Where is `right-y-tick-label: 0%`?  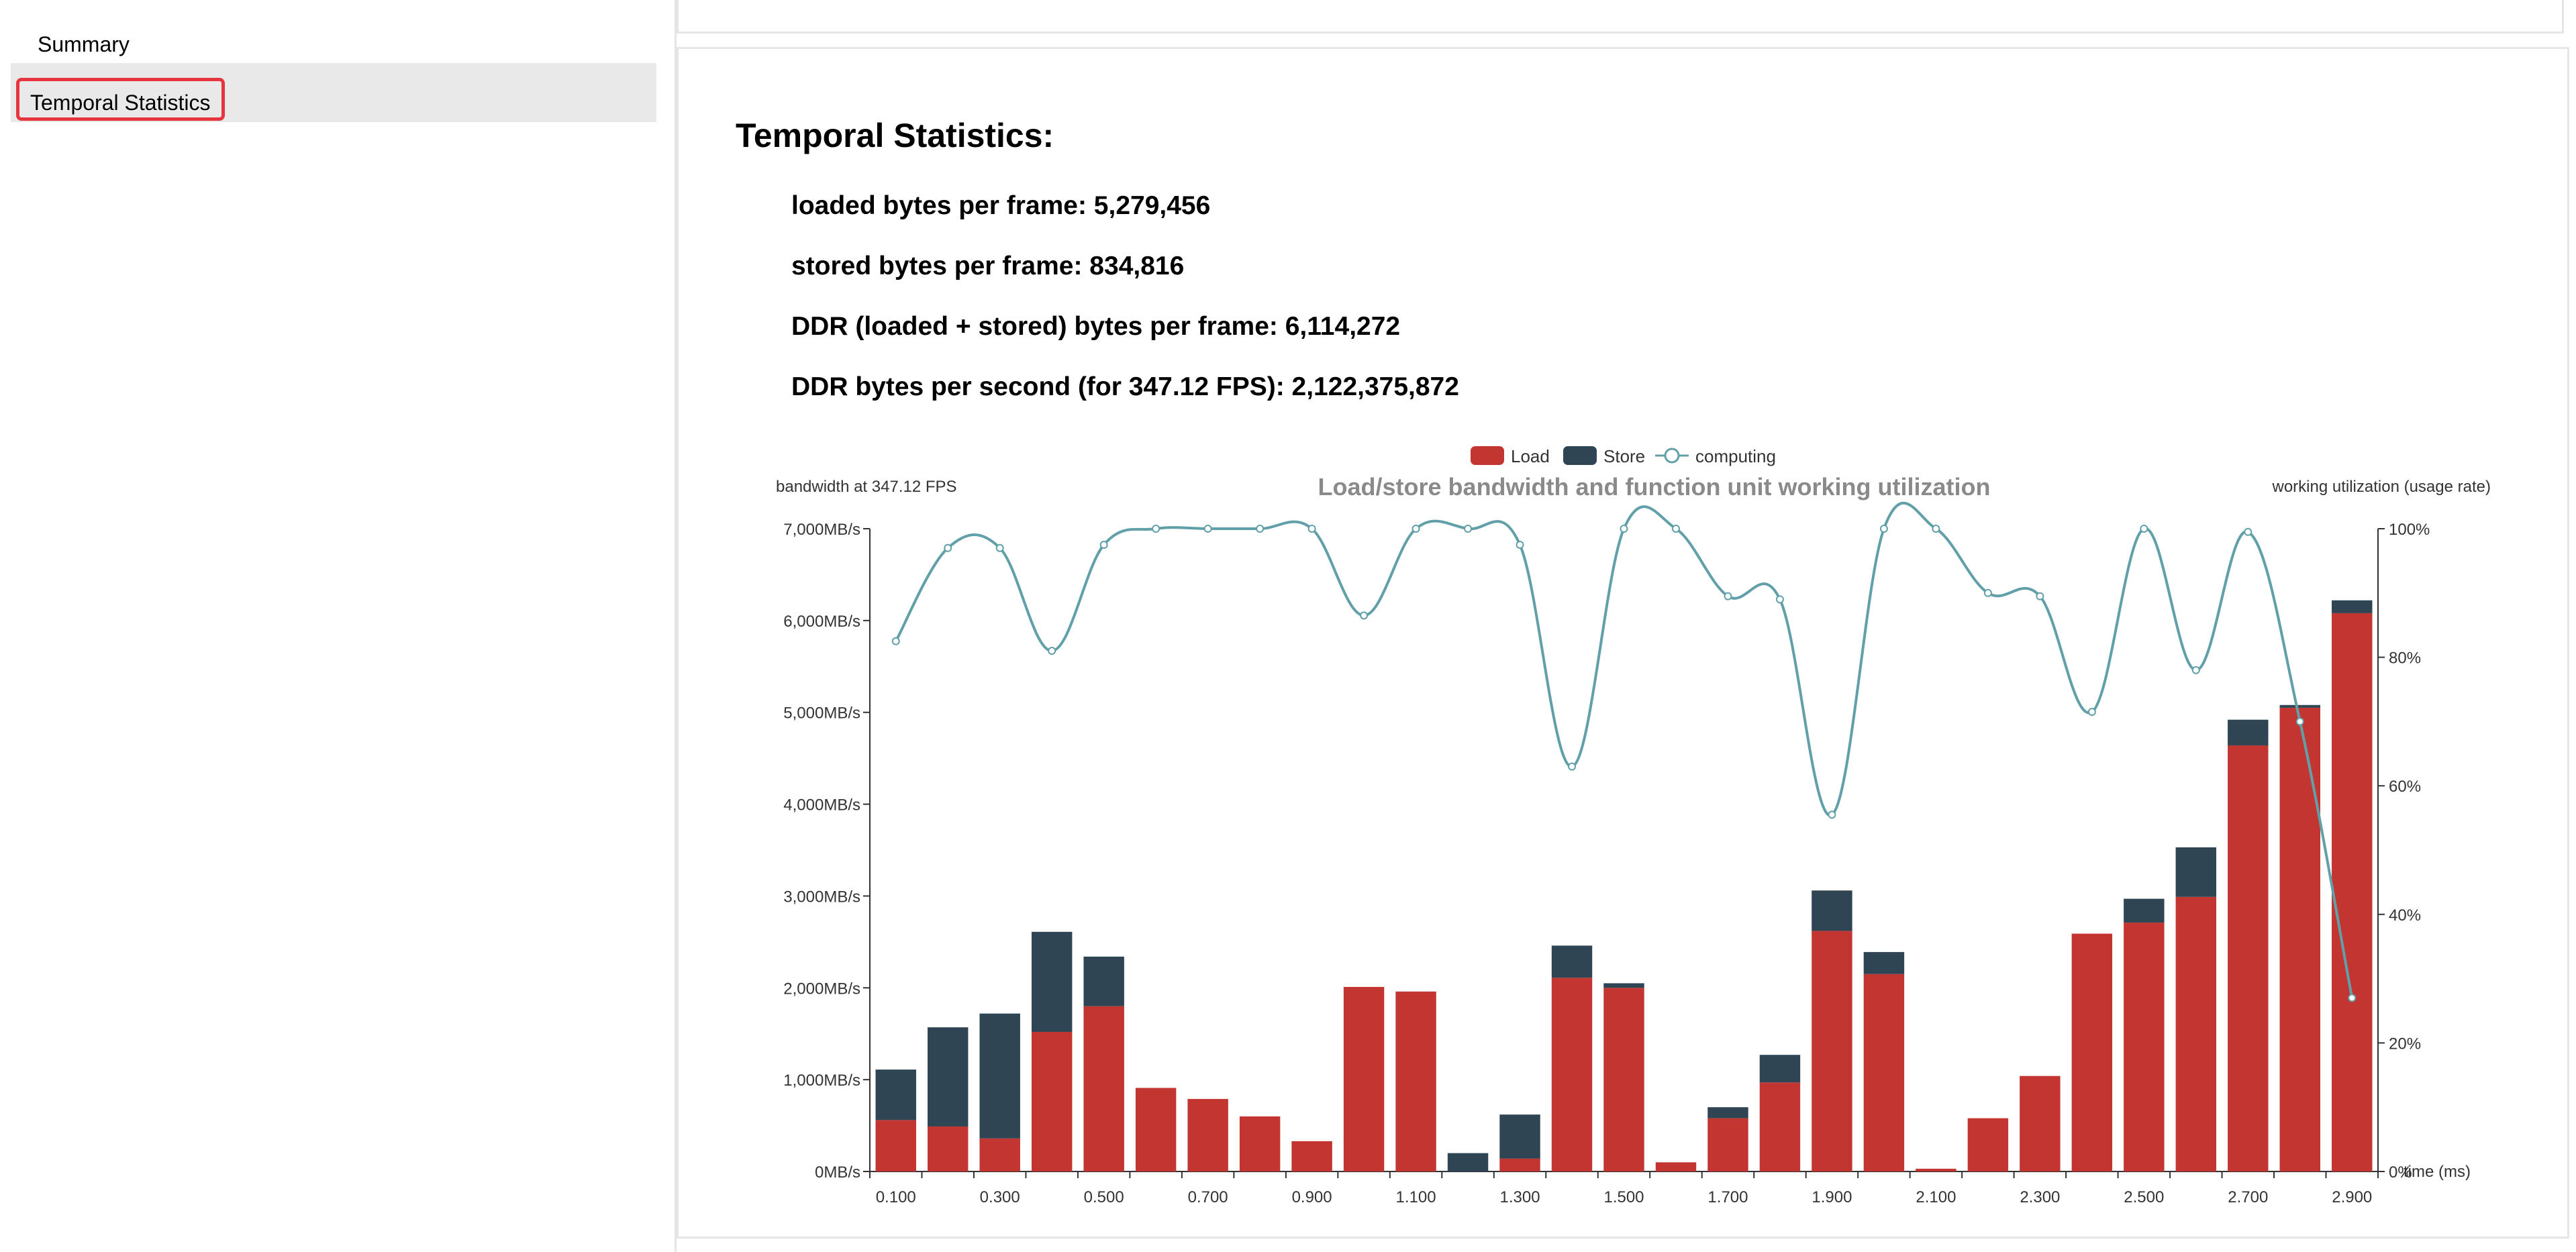 right-y-tick-label: 0% is located at coordinates (2400, 1172).